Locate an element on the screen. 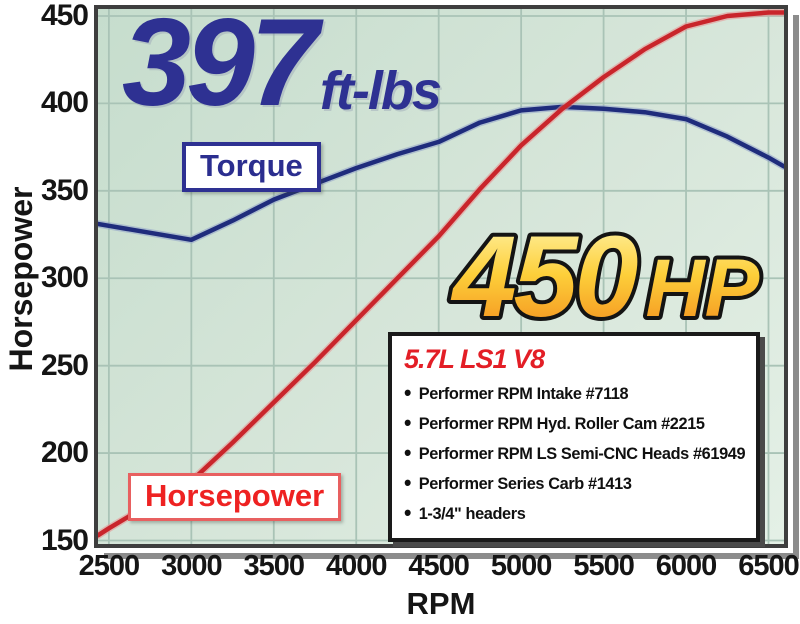  peak-torque-value: 397 is located at coordinates (220, 66).